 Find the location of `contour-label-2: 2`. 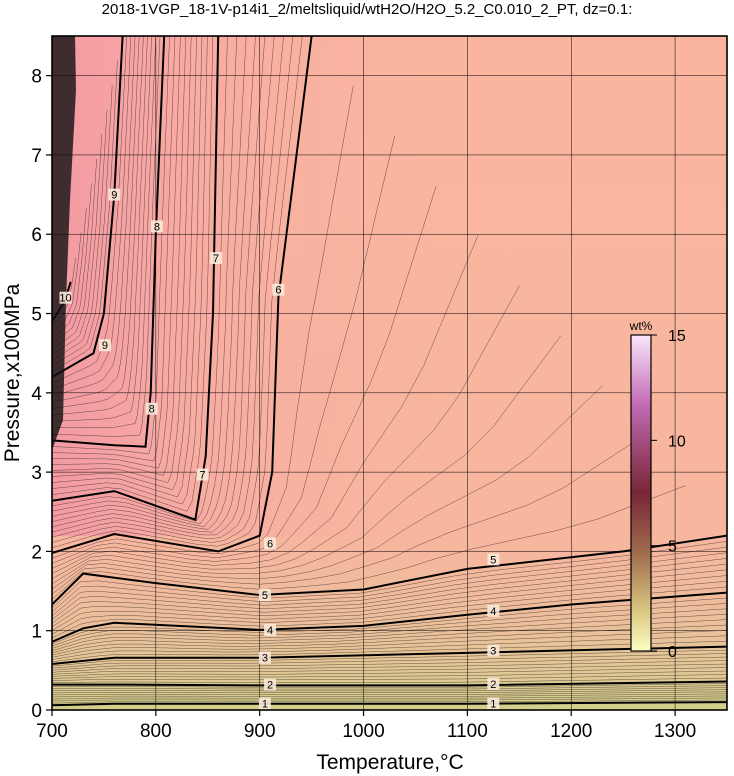

contour-label-2: 2 is located at coordinates (493, 684).